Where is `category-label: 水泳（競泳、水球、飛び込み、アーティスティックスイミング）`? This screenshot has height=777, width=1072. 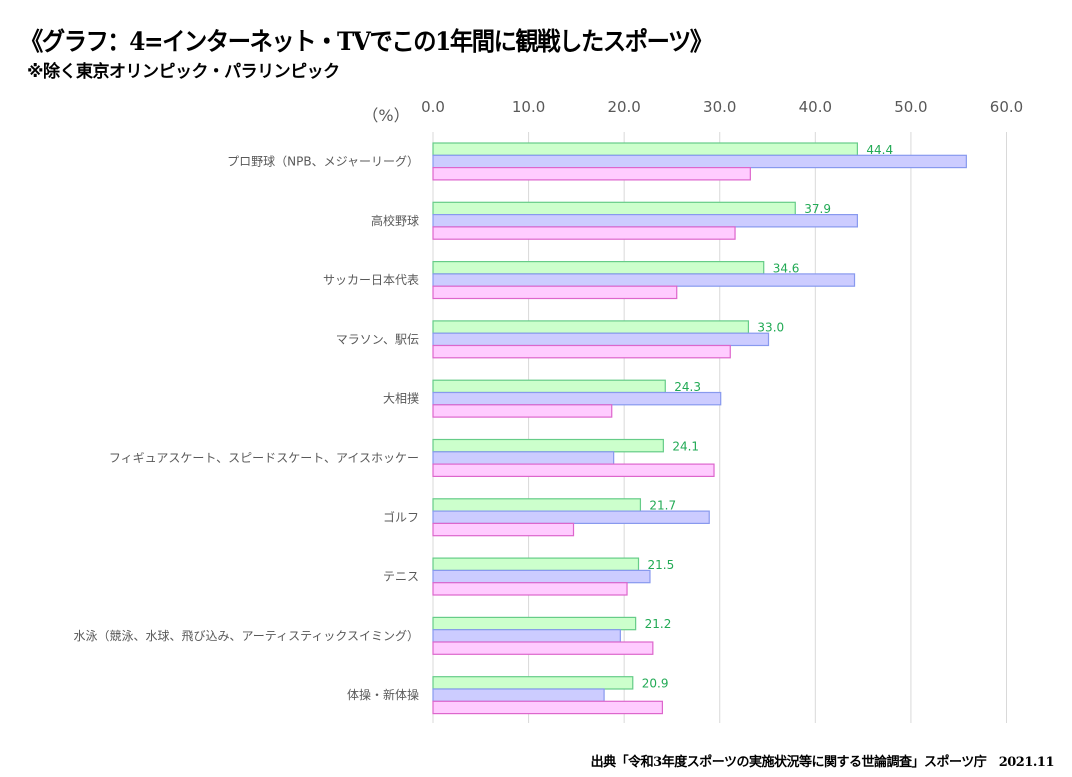 category-label: 水泳（競泳、水球、飛び込み、アーティスティックスイミング） is located at coordinates (246, 635).